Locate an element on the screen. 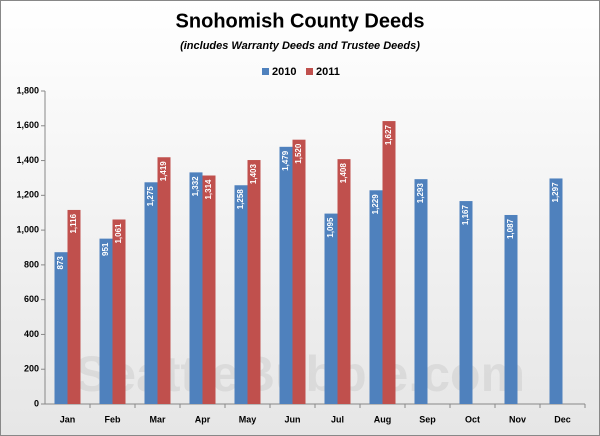 The width and height of the screenshot is (600, 436). x-tick-label: Jul is located at coordinates (337, 419).